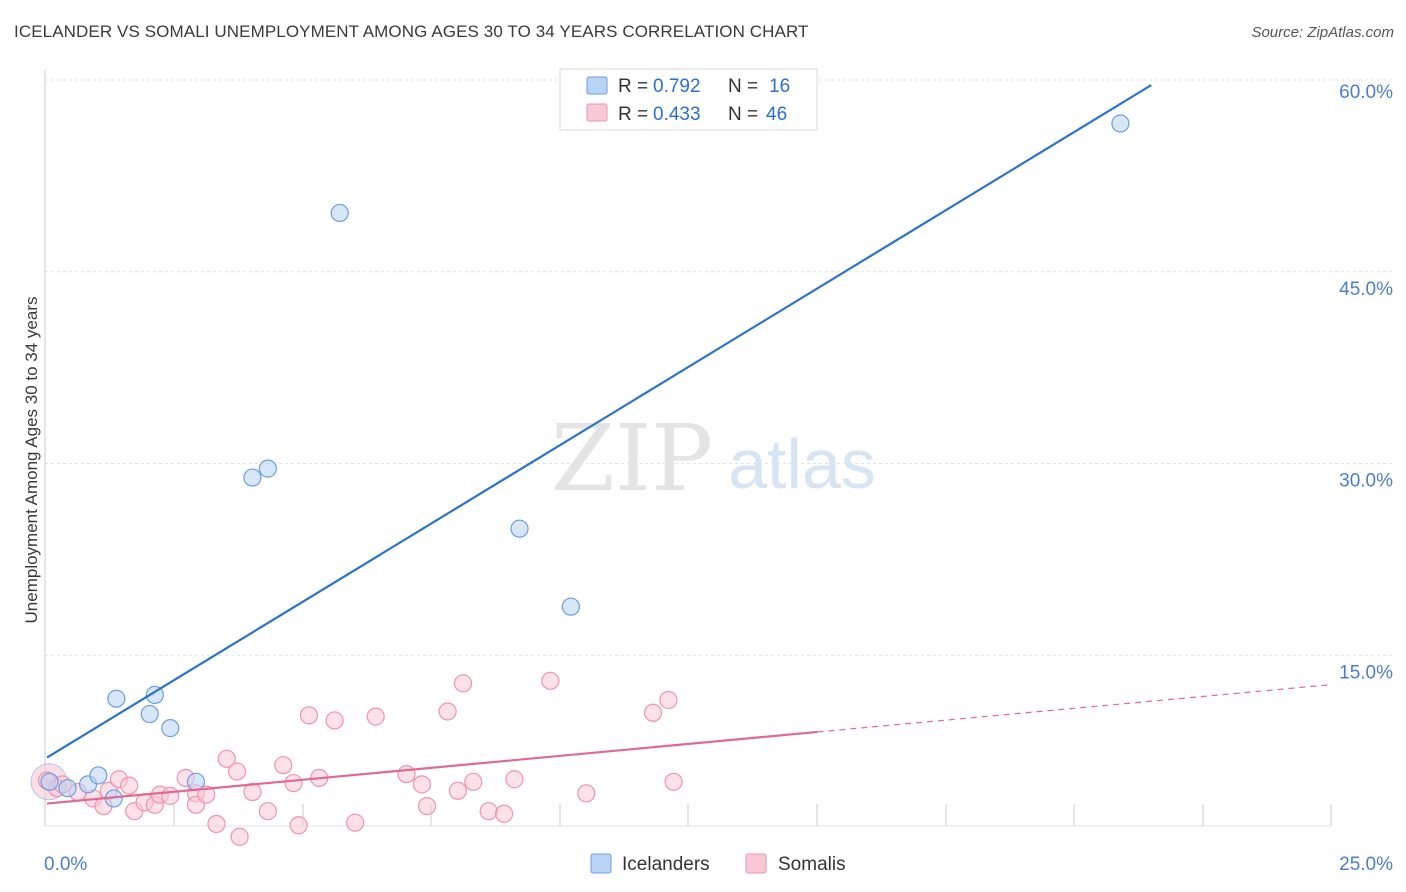 The width and height of the screenshot is (1406, 892). Describe the element at coordinates (65, 864) in the screenshot. I see `x-tick-label: 0.0%` at that location.